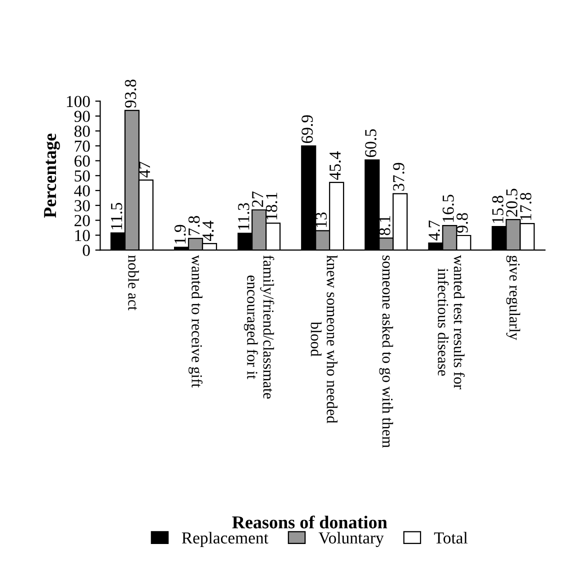 The width and height of the screenshot is (563, 562). What do you see at coordinates (259, 327) in the screenshot?
I see `x-tick-label: family/friend/classmate encouraged for it` at bounding box center [259, 327].